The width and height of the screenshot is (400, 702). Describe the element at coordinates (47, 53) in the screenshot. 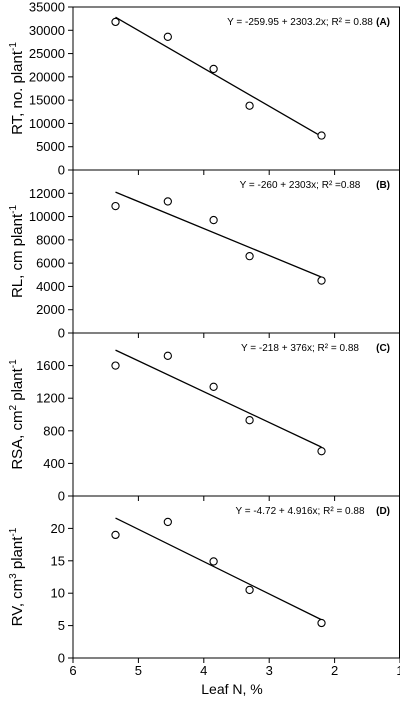

I see `y-tick-label: 25000` at that location.